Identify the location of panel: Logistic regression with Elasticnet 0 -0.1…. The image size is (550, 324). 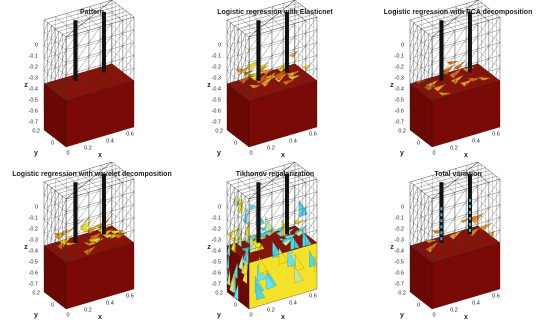
(270, 79).